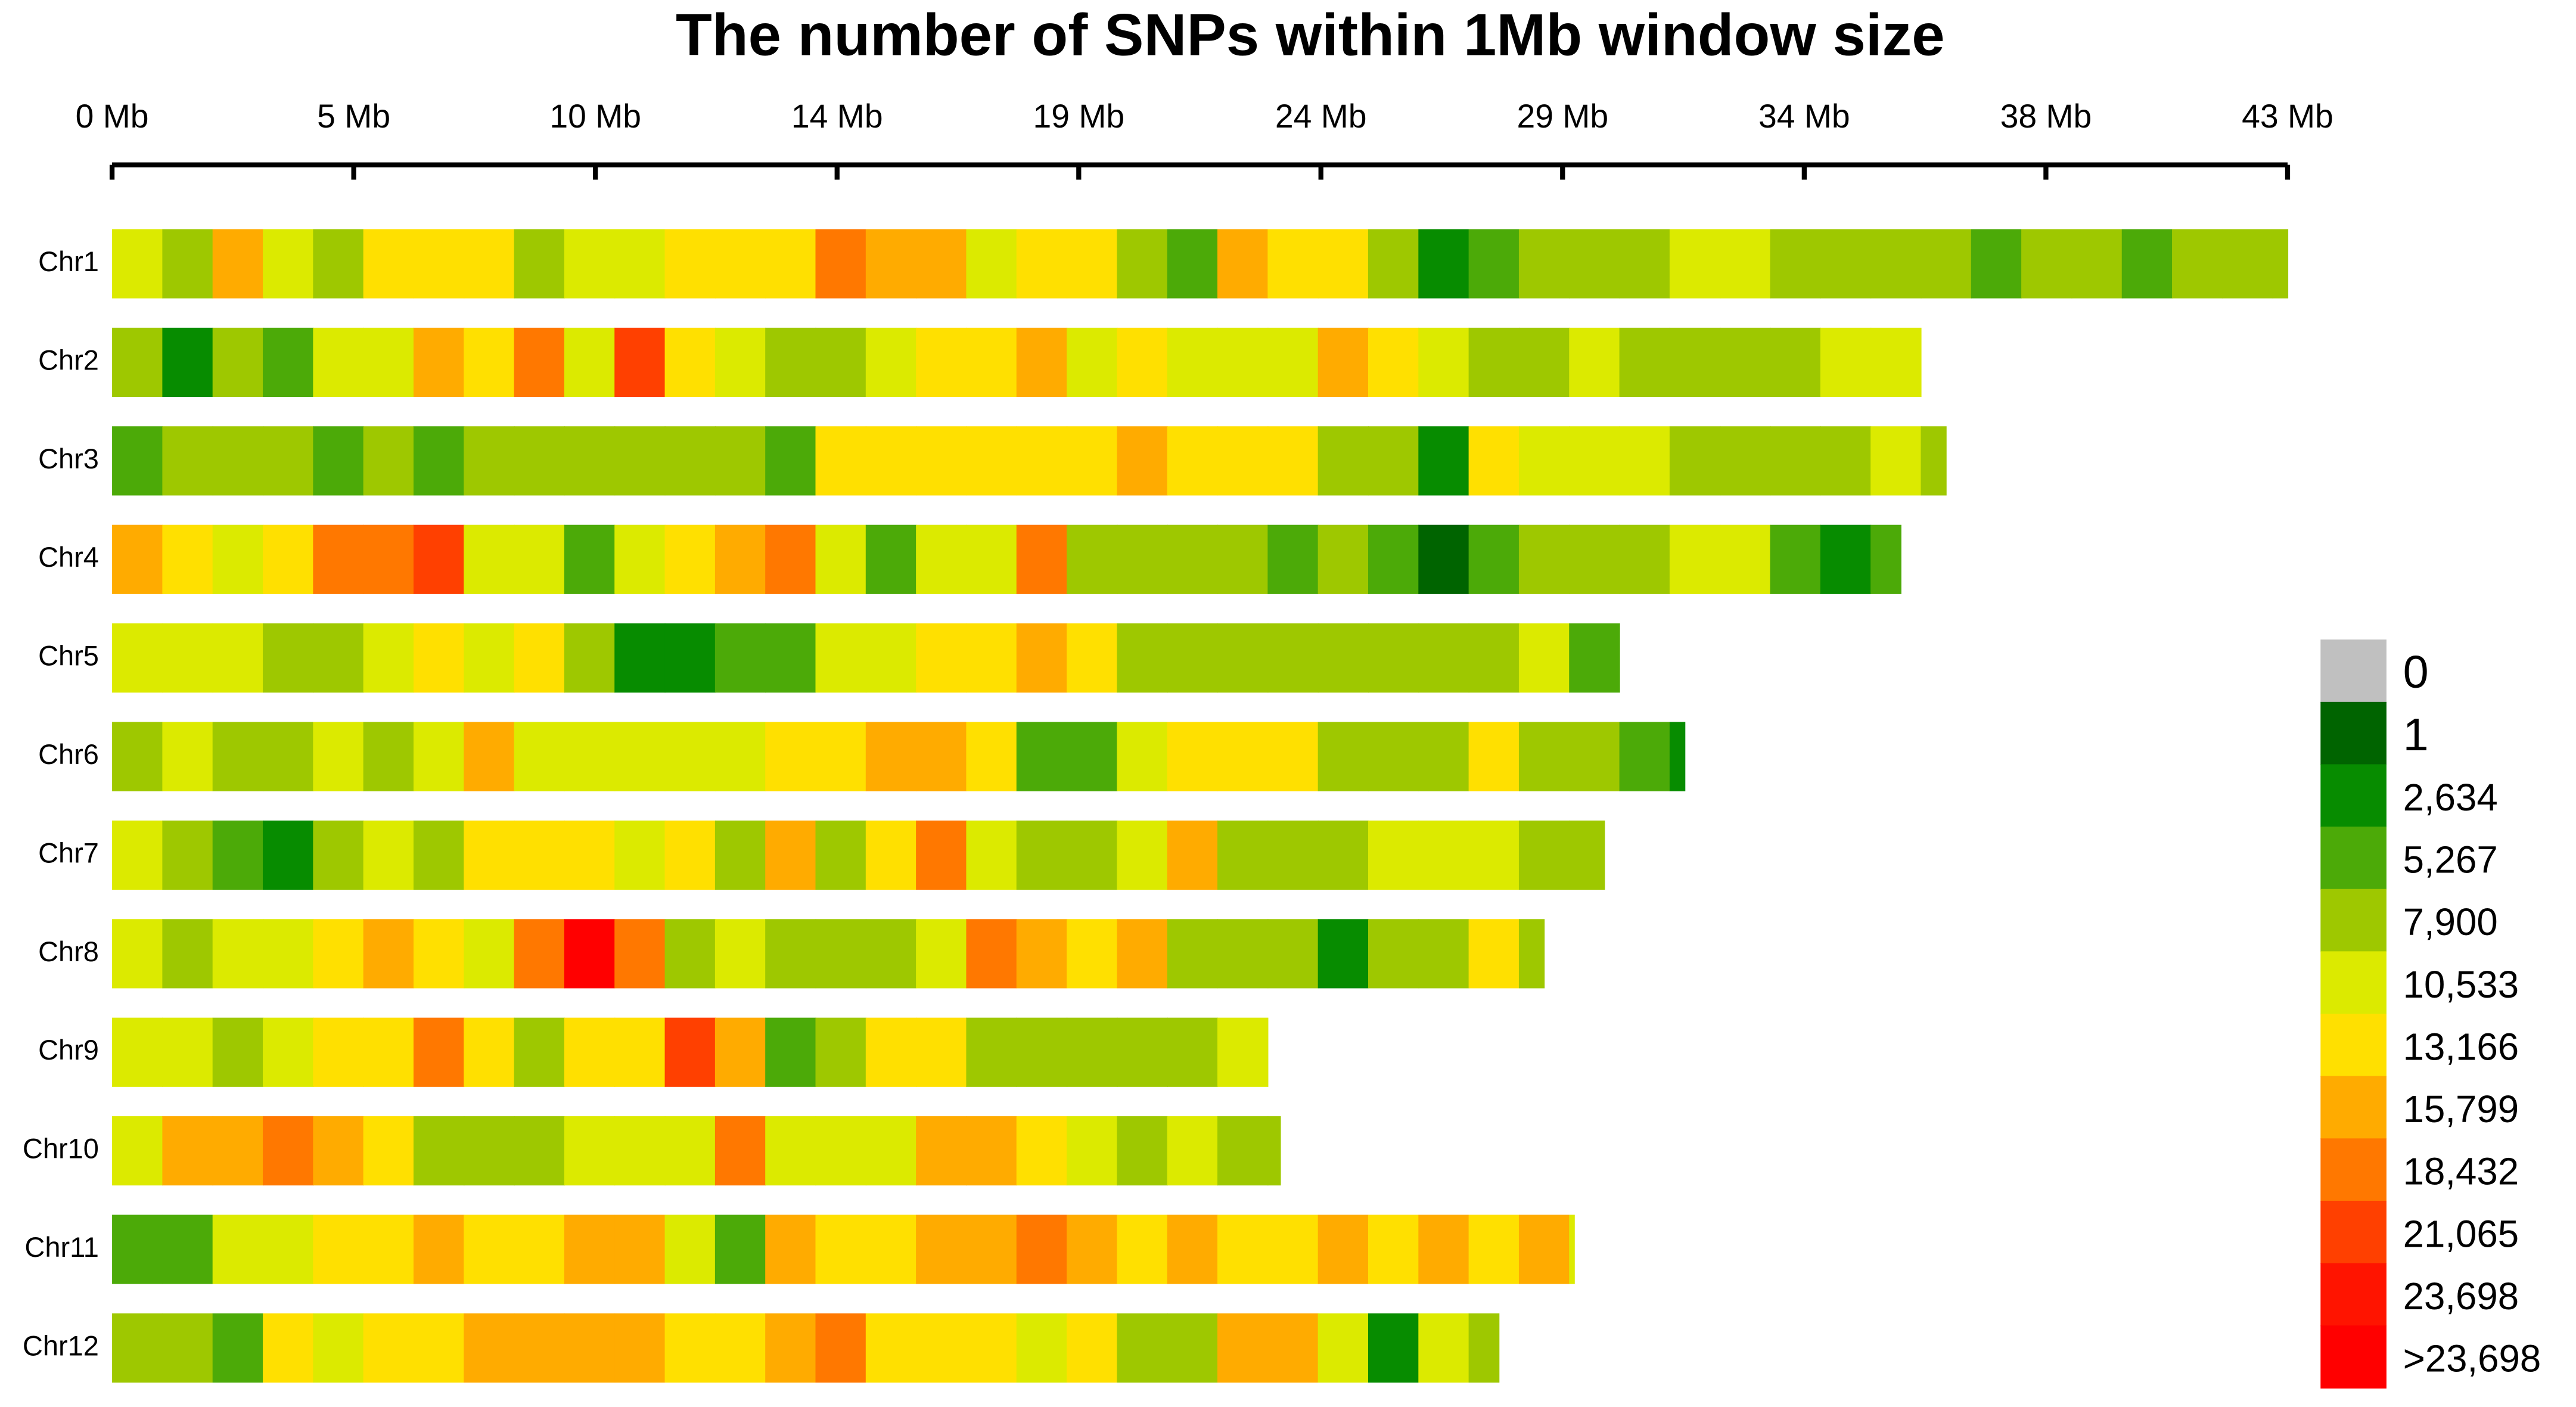  What do you see at coordinates (113, 117) in the screenshot?
I see `x-tick-label: 0 Mb` at bounding box center [113, 117].